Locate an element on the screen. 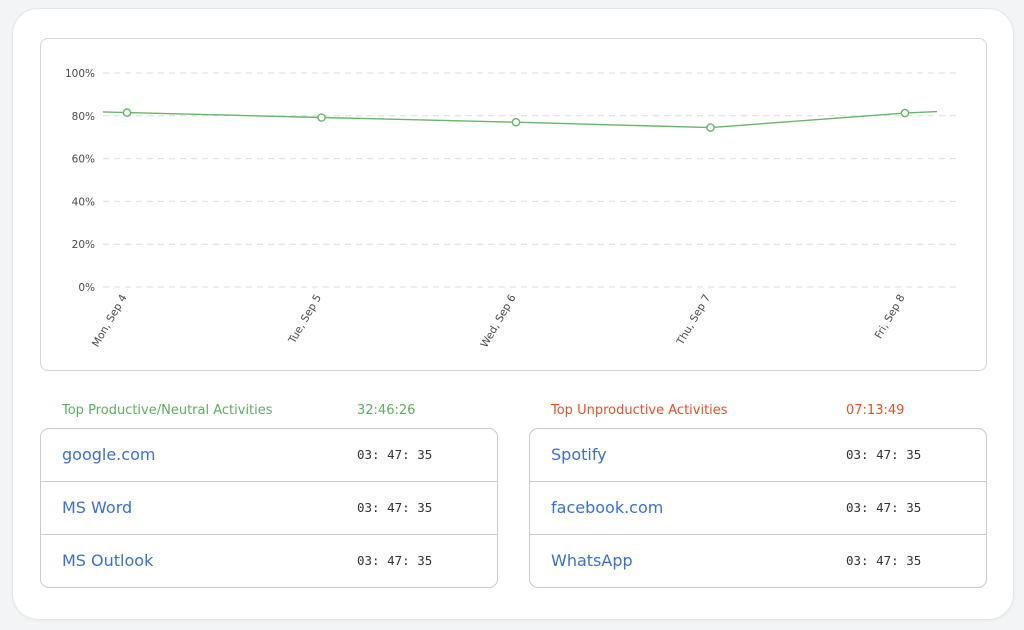 Image resolution: width=1024 pixels, height=630 pixels. activity-name: google.com is located at coordinates (109, 454).